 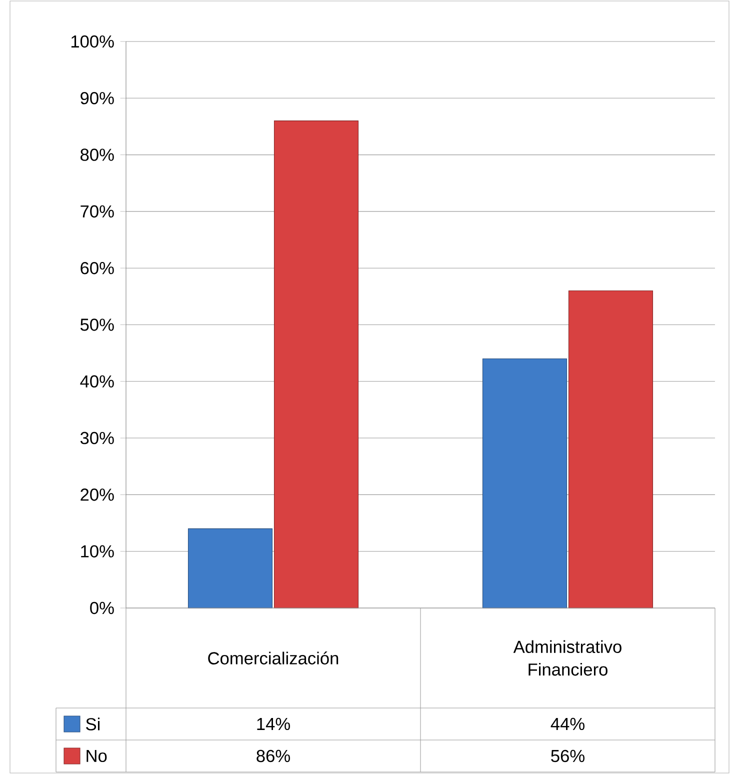 What do you see at coordinates (96, 756) in the screenshot?
I see `legend-label: No` at bounding box center [96, 756].